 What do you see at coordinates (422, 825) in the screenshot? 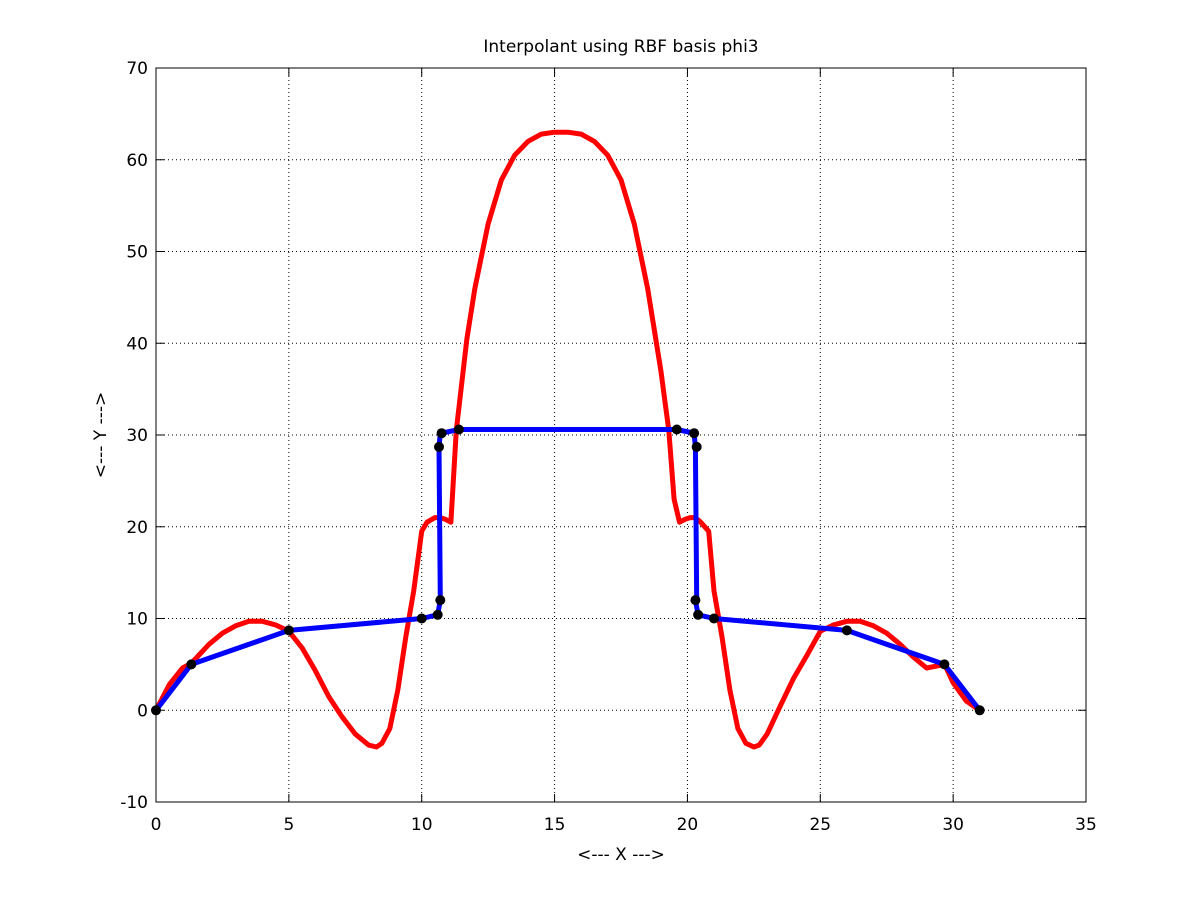
I see `x-tick-label: 10` at bounding box center [422, 825].